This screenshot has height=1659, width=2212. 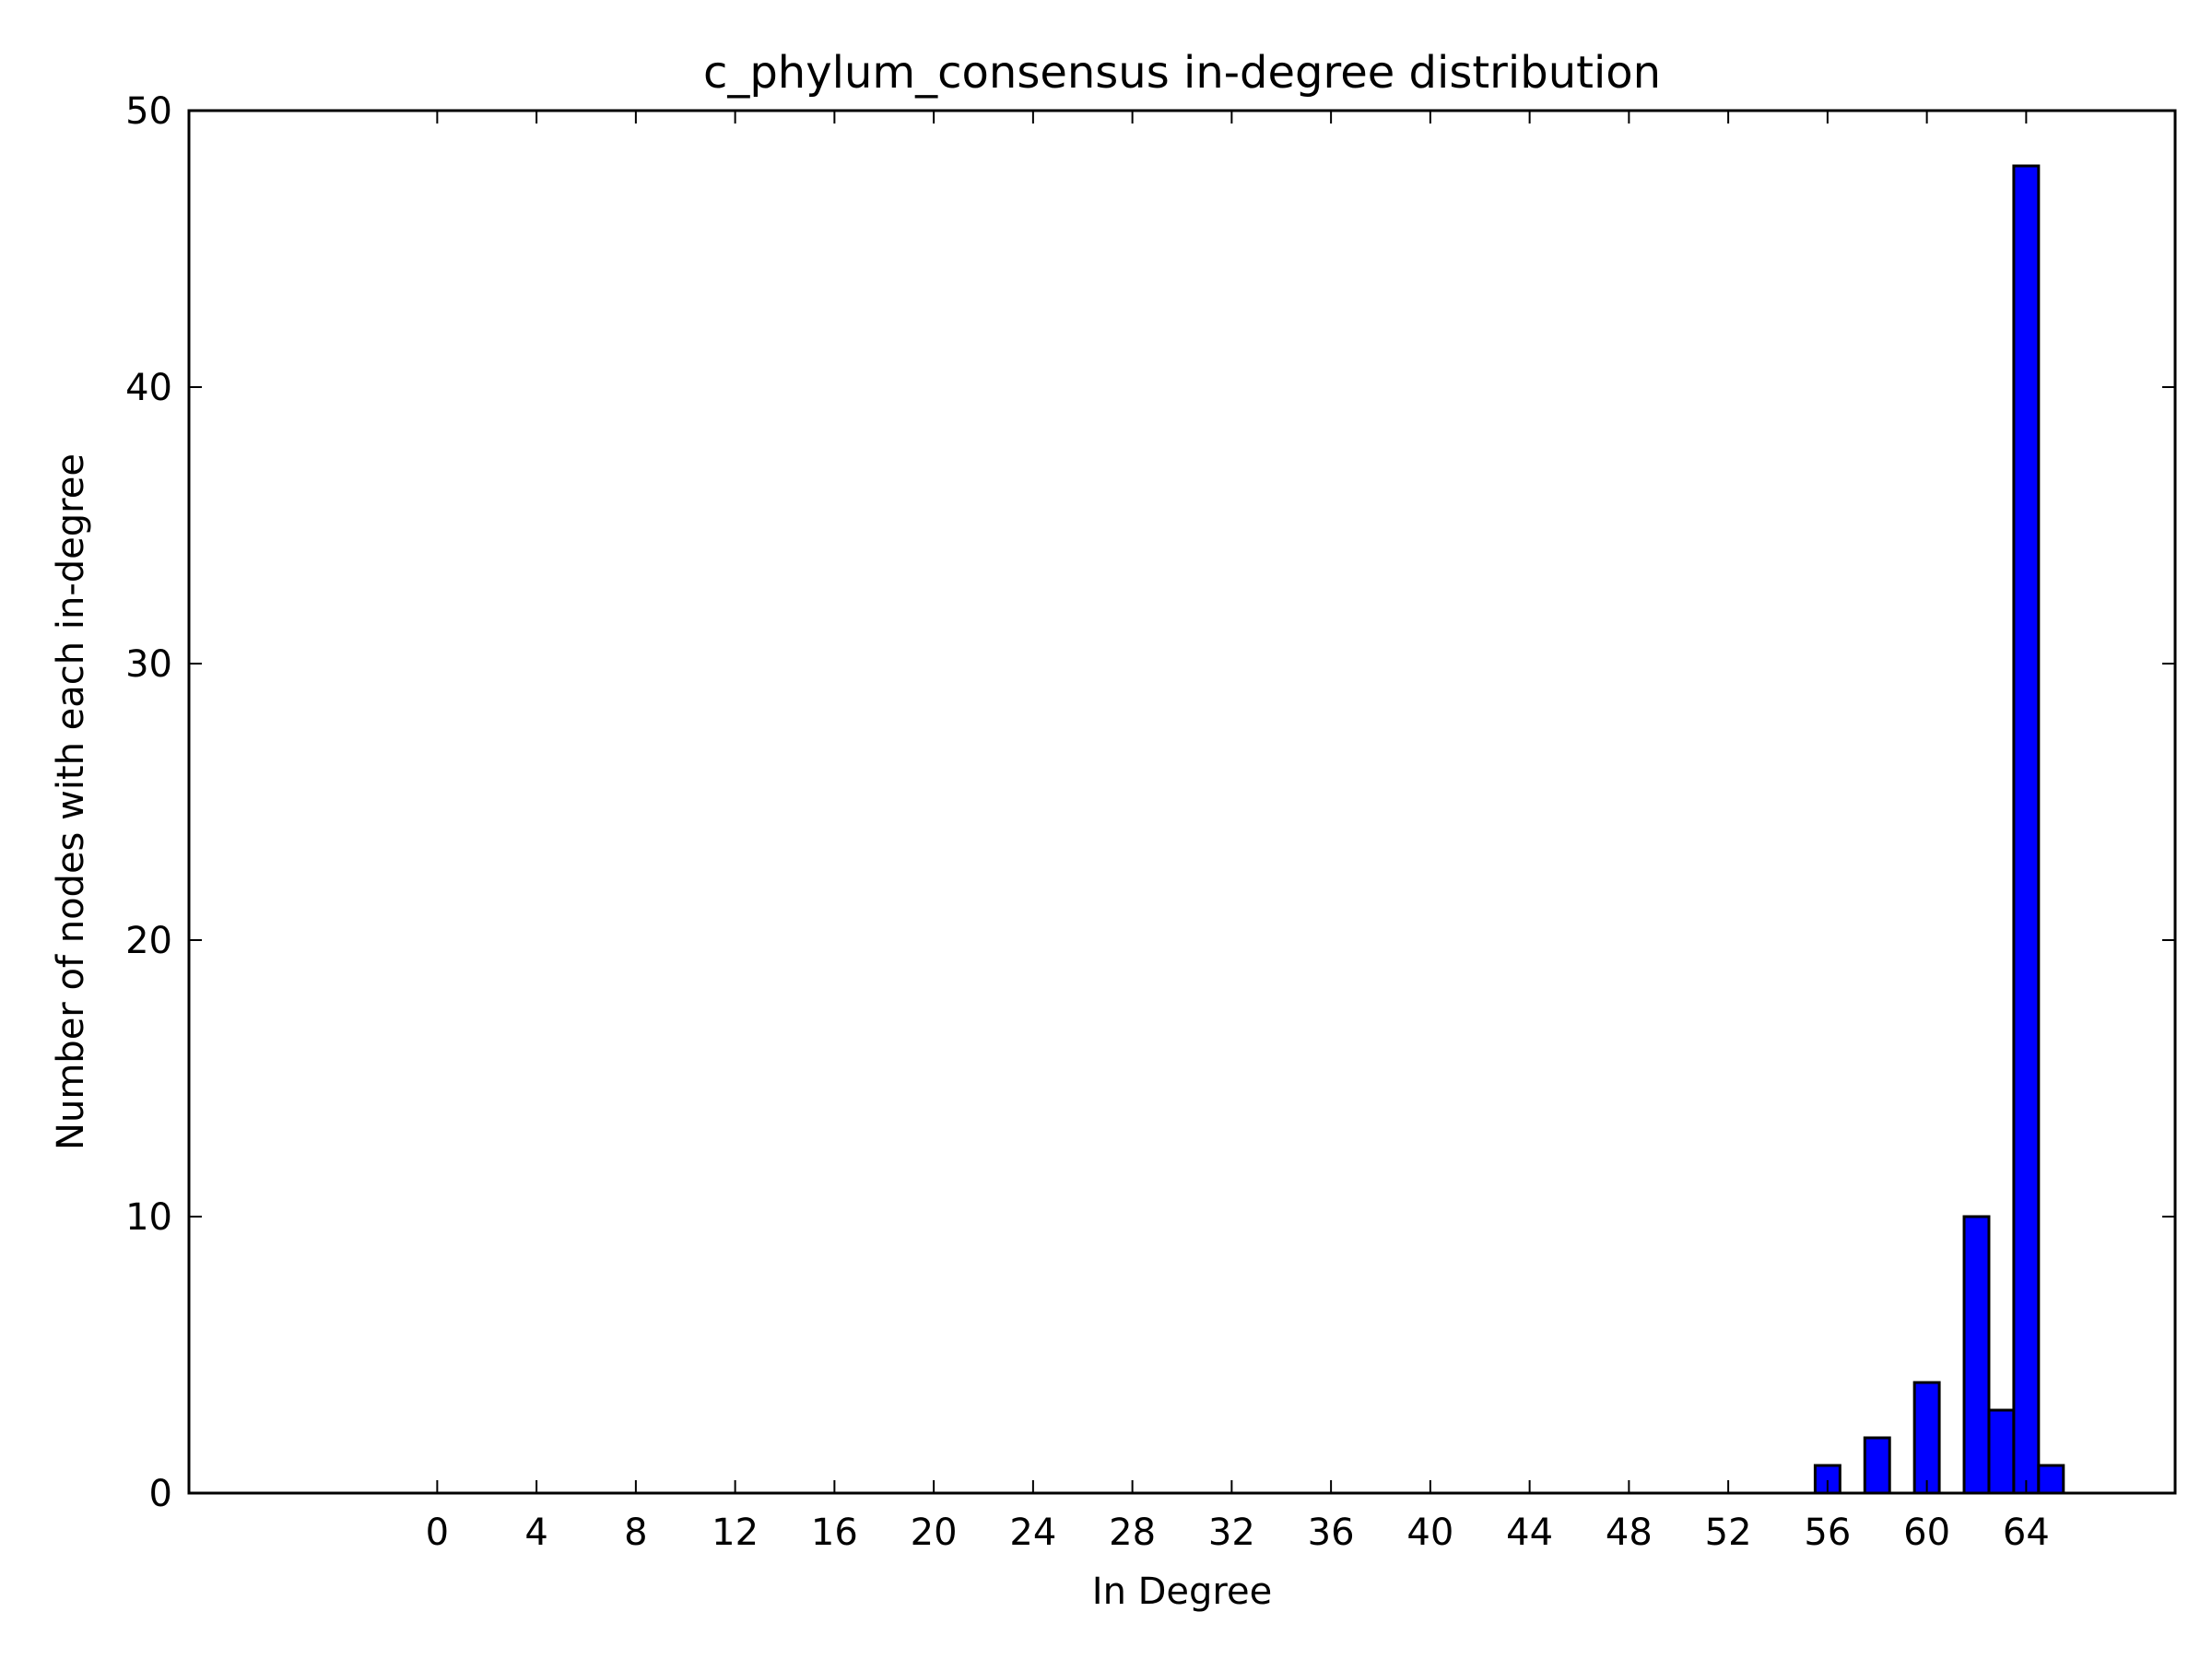 I want to click on x-tick-label: 28, so click(x=1132, y=1533).